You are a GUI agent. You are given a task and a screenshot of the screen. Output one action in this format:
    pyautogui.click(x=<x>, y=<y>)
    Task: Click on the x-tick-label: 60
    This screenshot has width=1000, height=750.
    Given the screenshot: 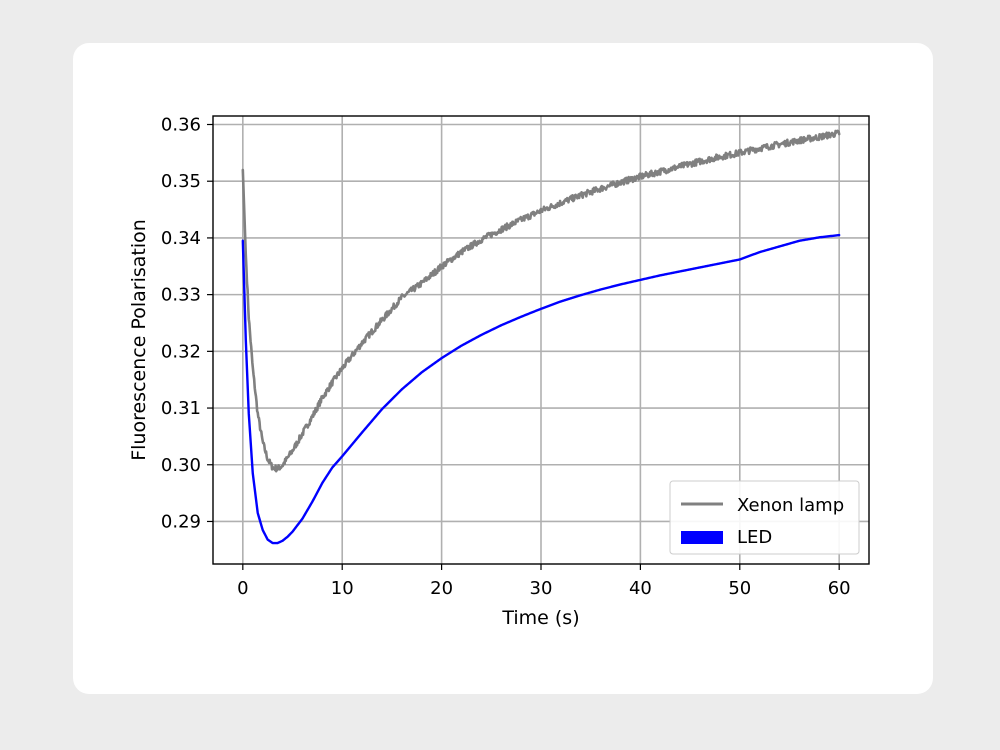 What is the action you would take?
    pyautogui.click(x=839, y=588)
    